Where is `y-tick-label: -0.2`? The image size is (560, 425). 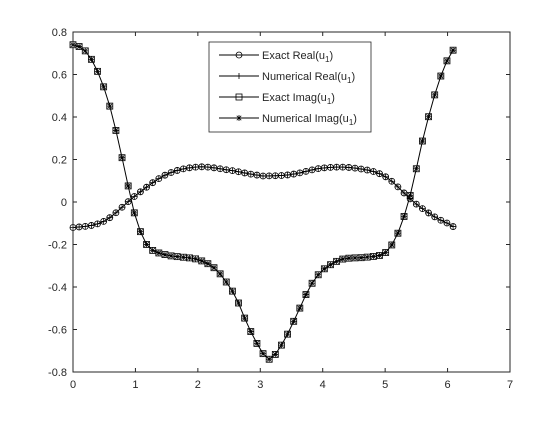 y-tick-label: -0.2 is located at coordinates (57, 246).